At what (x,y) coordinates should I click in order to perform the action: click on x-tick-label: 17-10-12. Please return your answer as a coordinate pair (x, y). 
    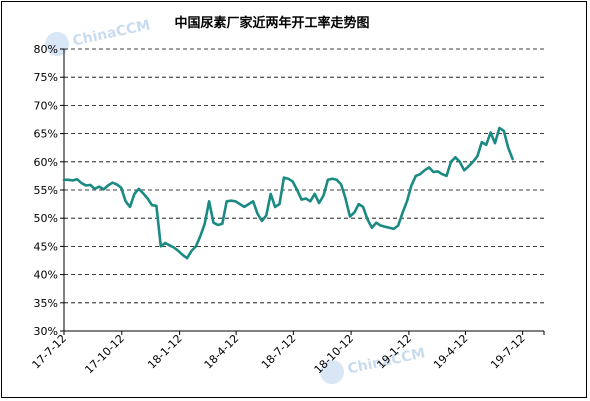
    Looking at the image, I should click on (104, 354).